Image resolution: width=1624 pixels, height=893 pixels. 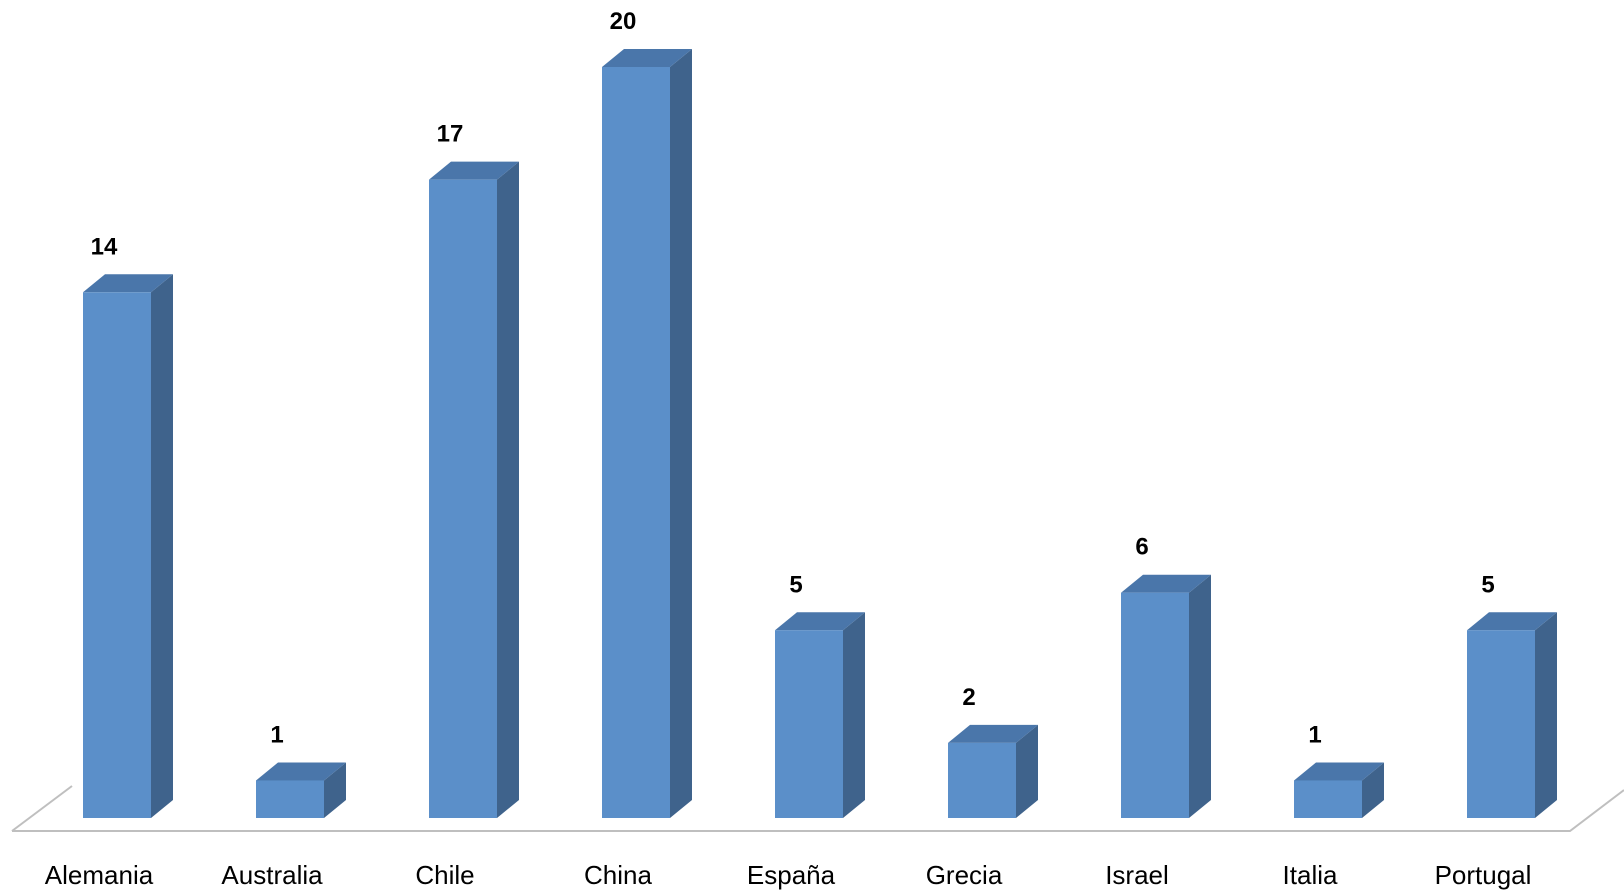 I want to click on bar-portugal, so click(x=1512, y=715).